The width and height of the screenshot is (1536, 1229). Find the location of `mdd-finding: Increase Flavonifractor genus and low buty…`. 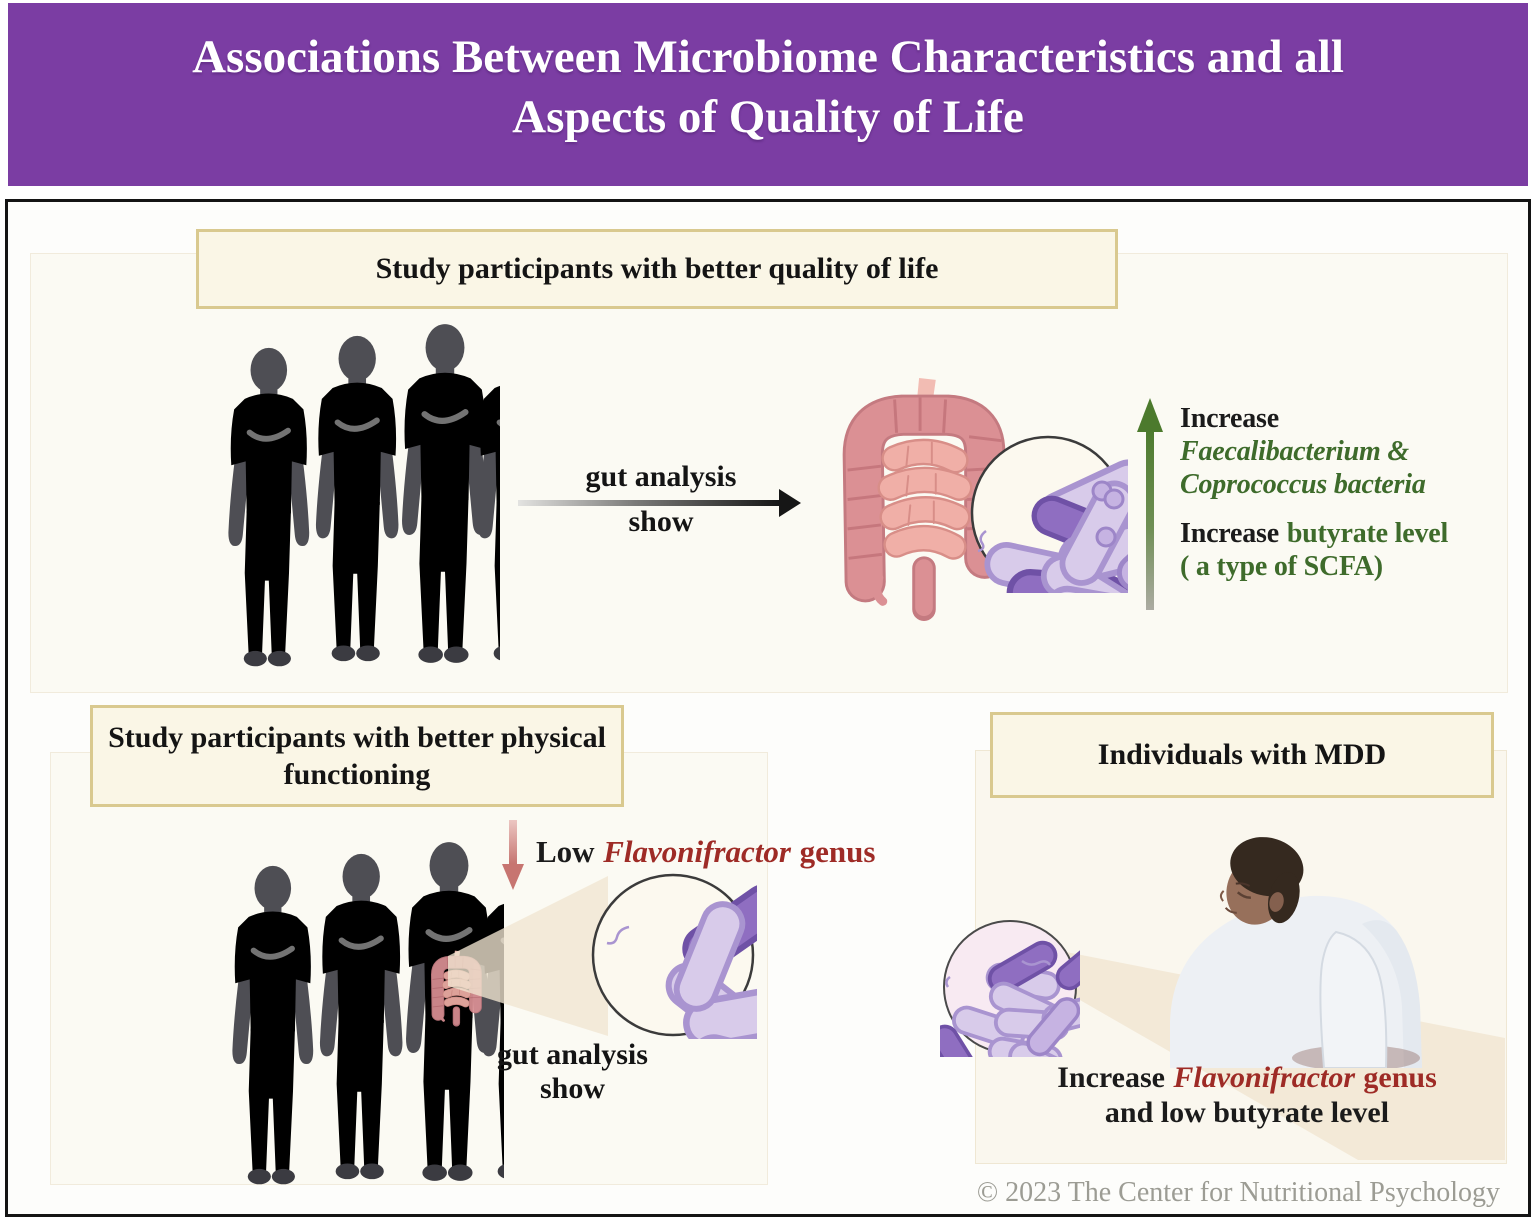

mdd-finding: Increase Flavonifractor genus and low buty… is located at coordinates (1247, 1095).